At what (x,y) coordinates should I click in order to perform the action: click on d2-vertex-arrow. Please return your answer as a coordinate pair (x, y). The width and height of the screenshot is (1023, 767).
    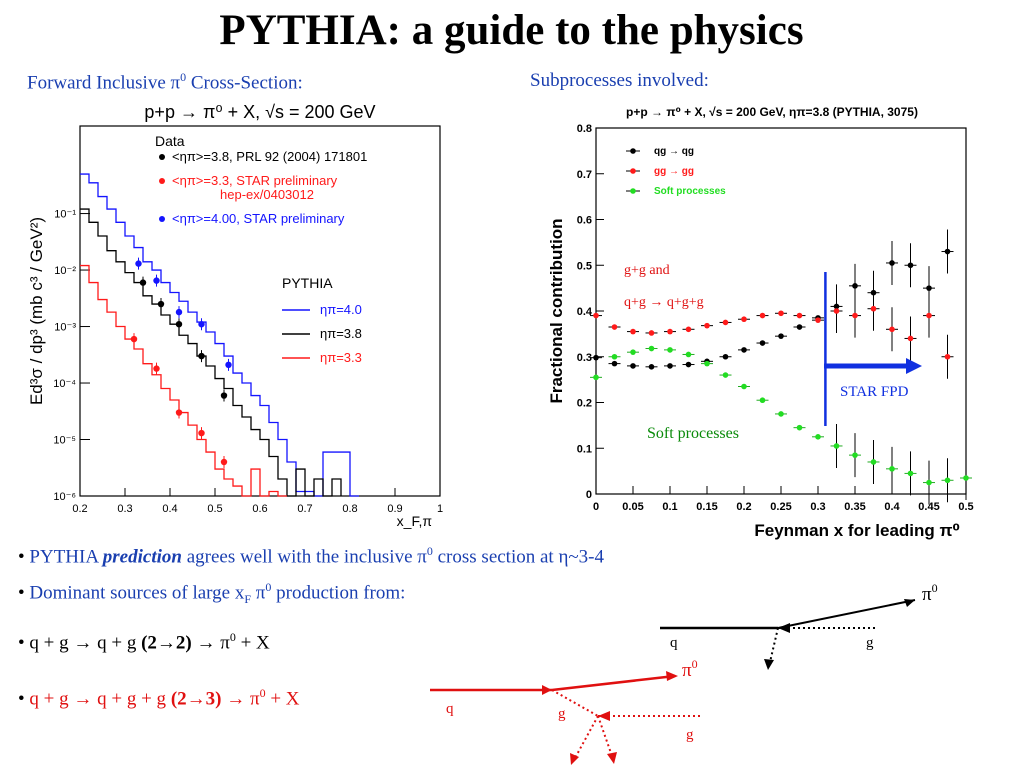
    Looking at the image, I should click on (604, 716).